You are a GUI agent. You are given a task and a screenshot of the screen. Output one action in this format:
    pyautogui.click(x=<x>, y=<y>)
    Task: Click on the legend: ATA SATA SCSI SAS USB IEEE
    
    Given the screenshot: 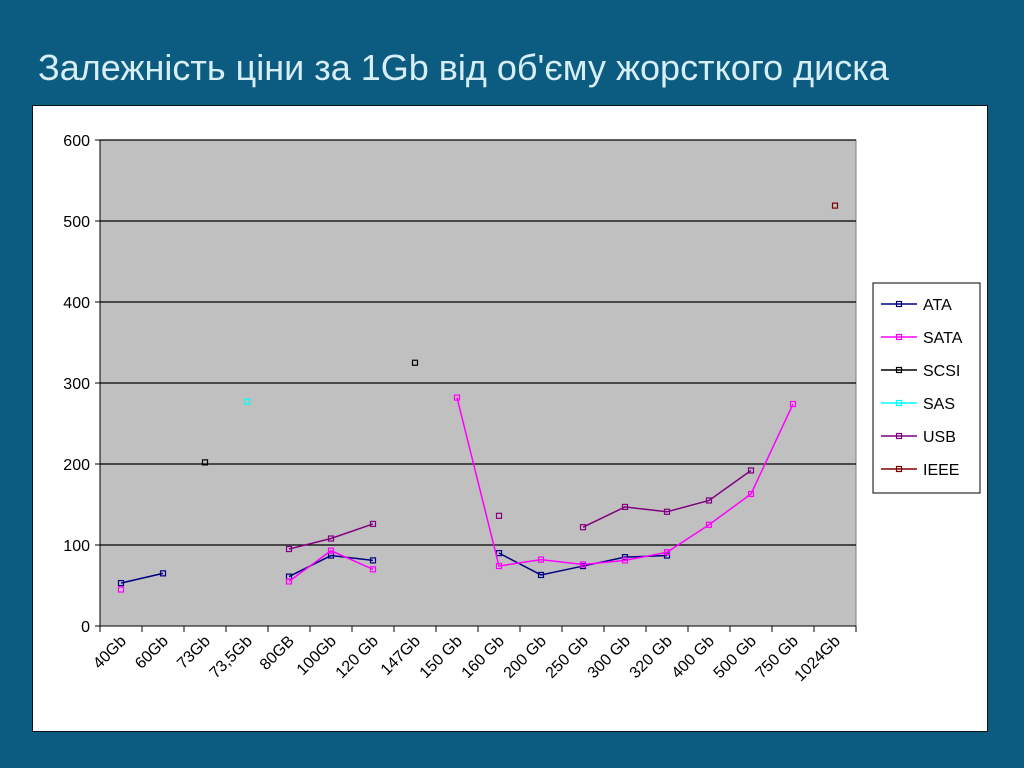 What is the action you would take?
    pyautogui.click(x=926, y=388)
    